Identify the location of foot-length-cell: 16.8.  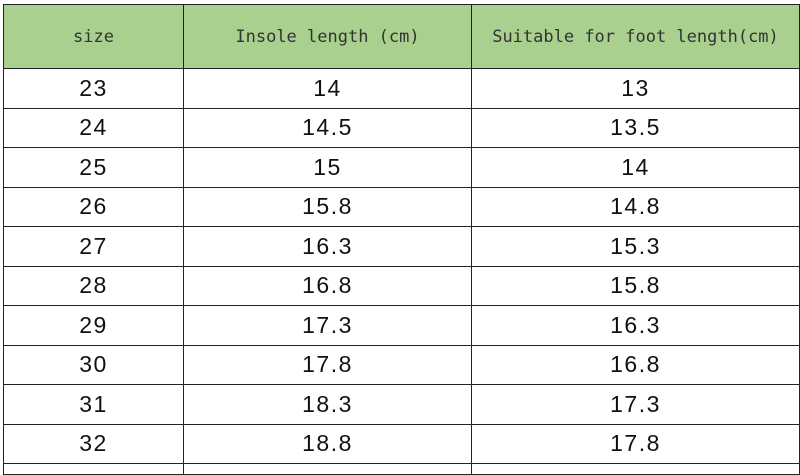
(635, 364).